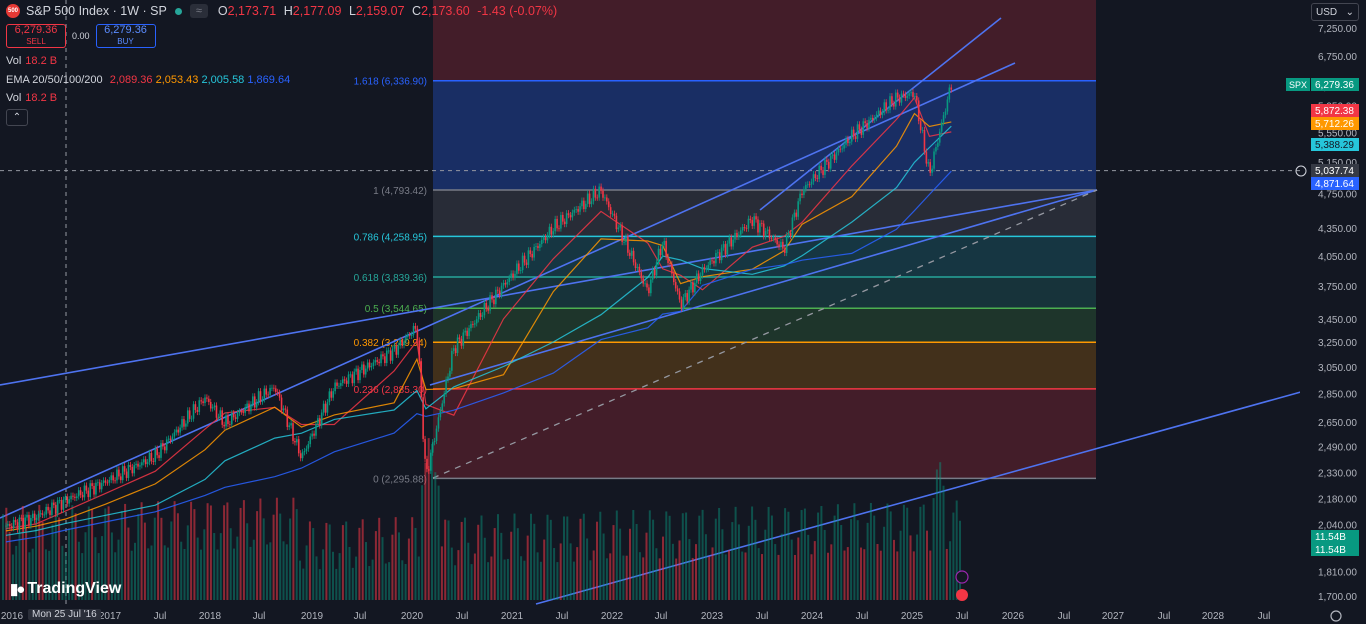  I want to click on volume-indicator: Vol 18.2 B, so click(32, 61).